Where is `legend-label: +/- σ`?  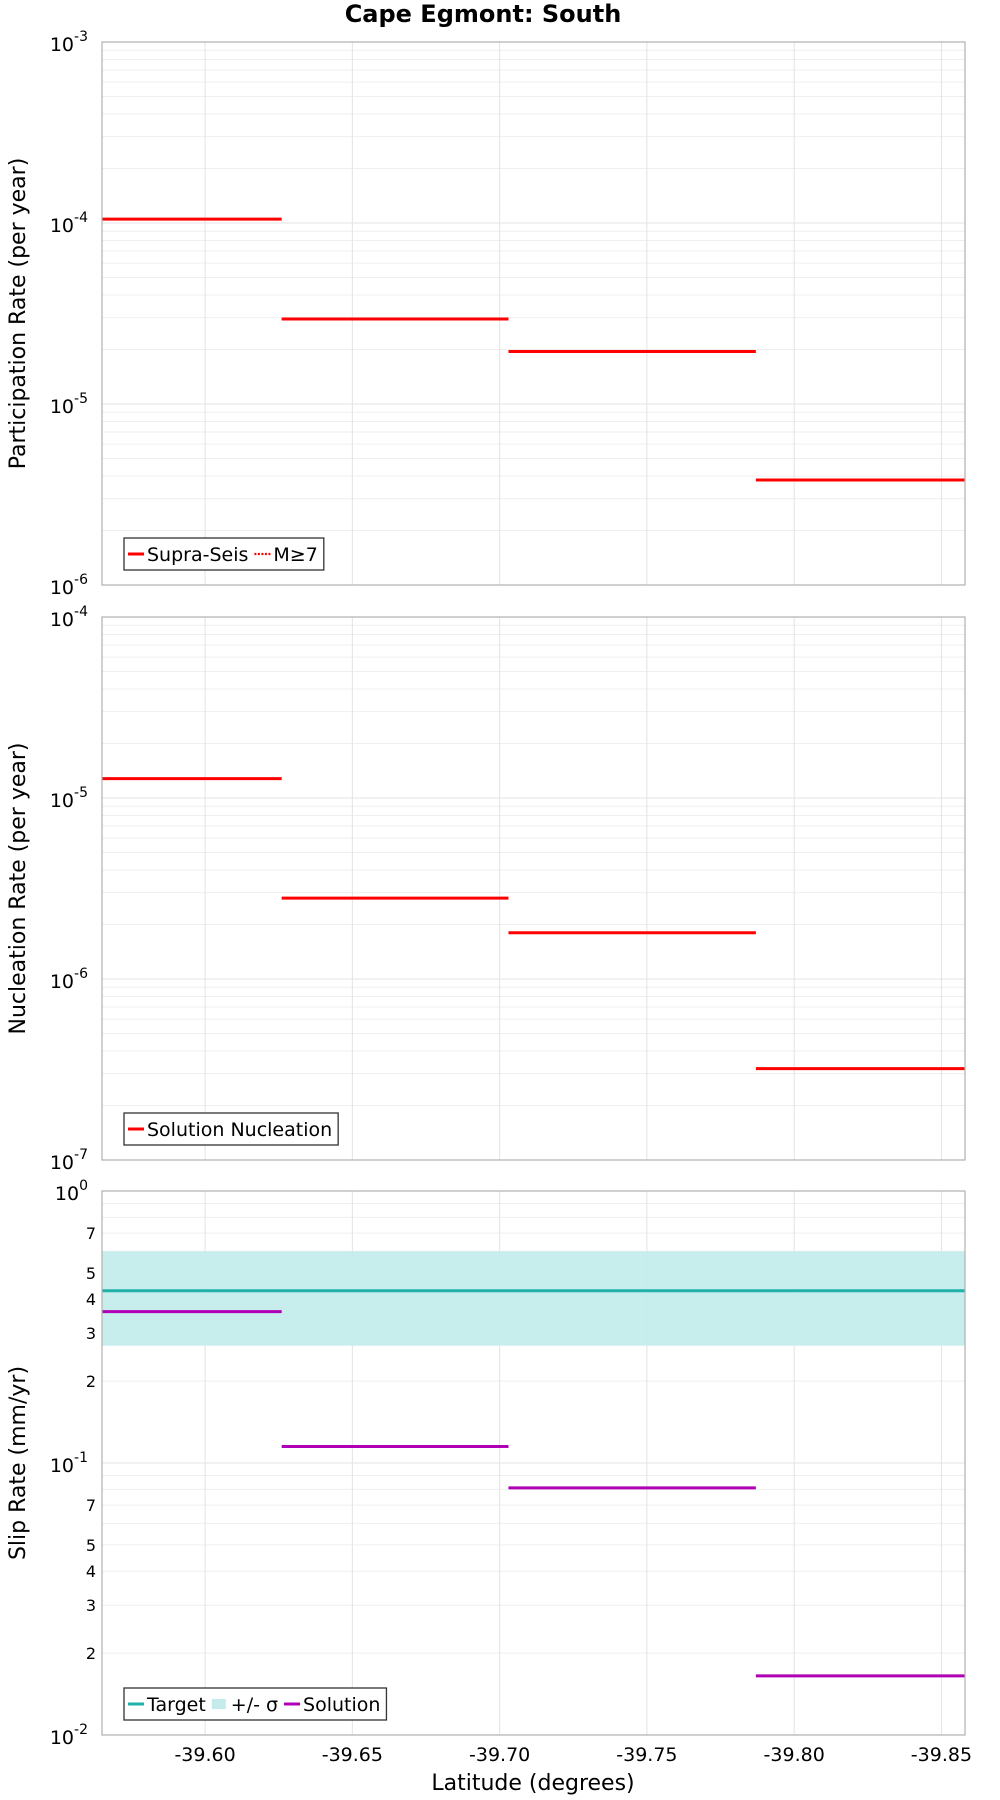 legend-label: +/- σ is located at coordinates (254, 1705).